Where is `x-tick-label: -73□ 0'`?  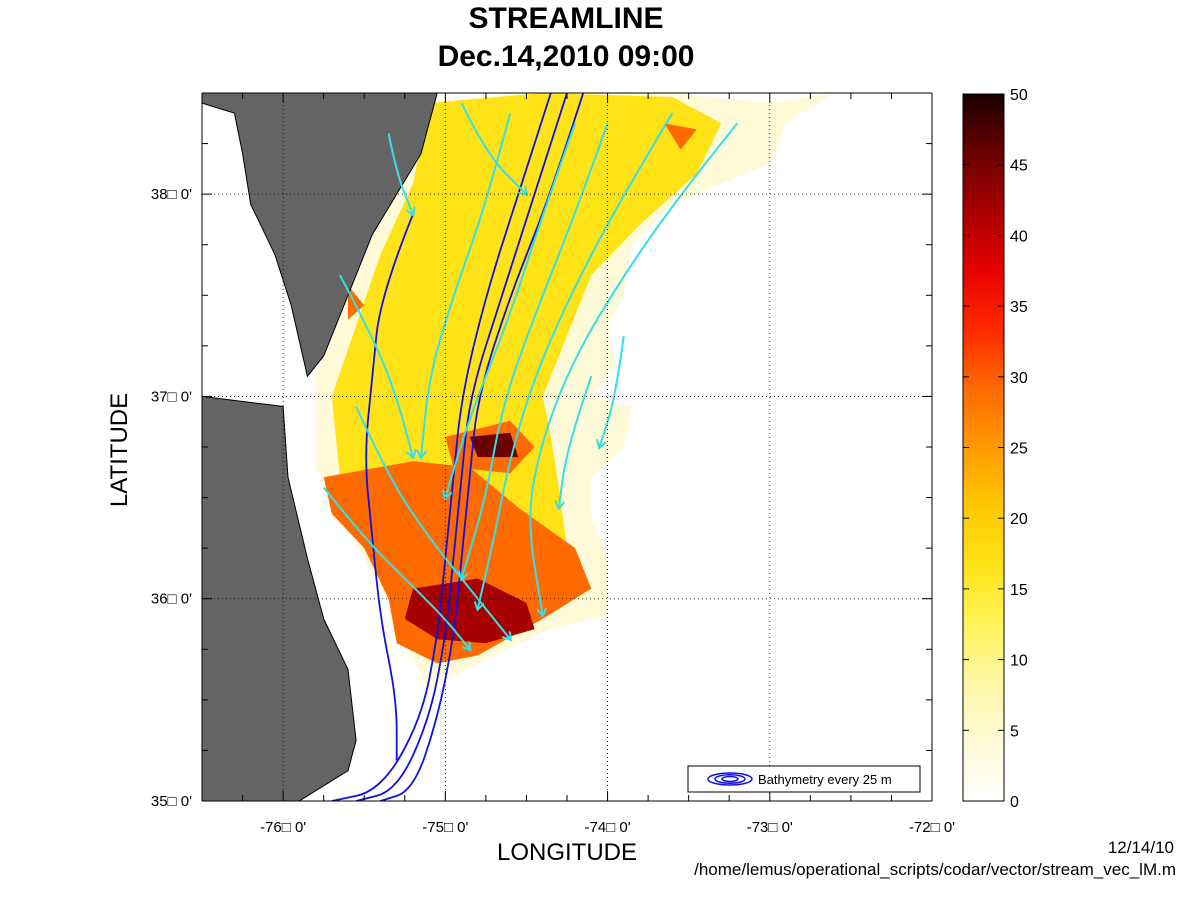
x-tick-label: -73□ 0' is located at coordinates (770, 827).